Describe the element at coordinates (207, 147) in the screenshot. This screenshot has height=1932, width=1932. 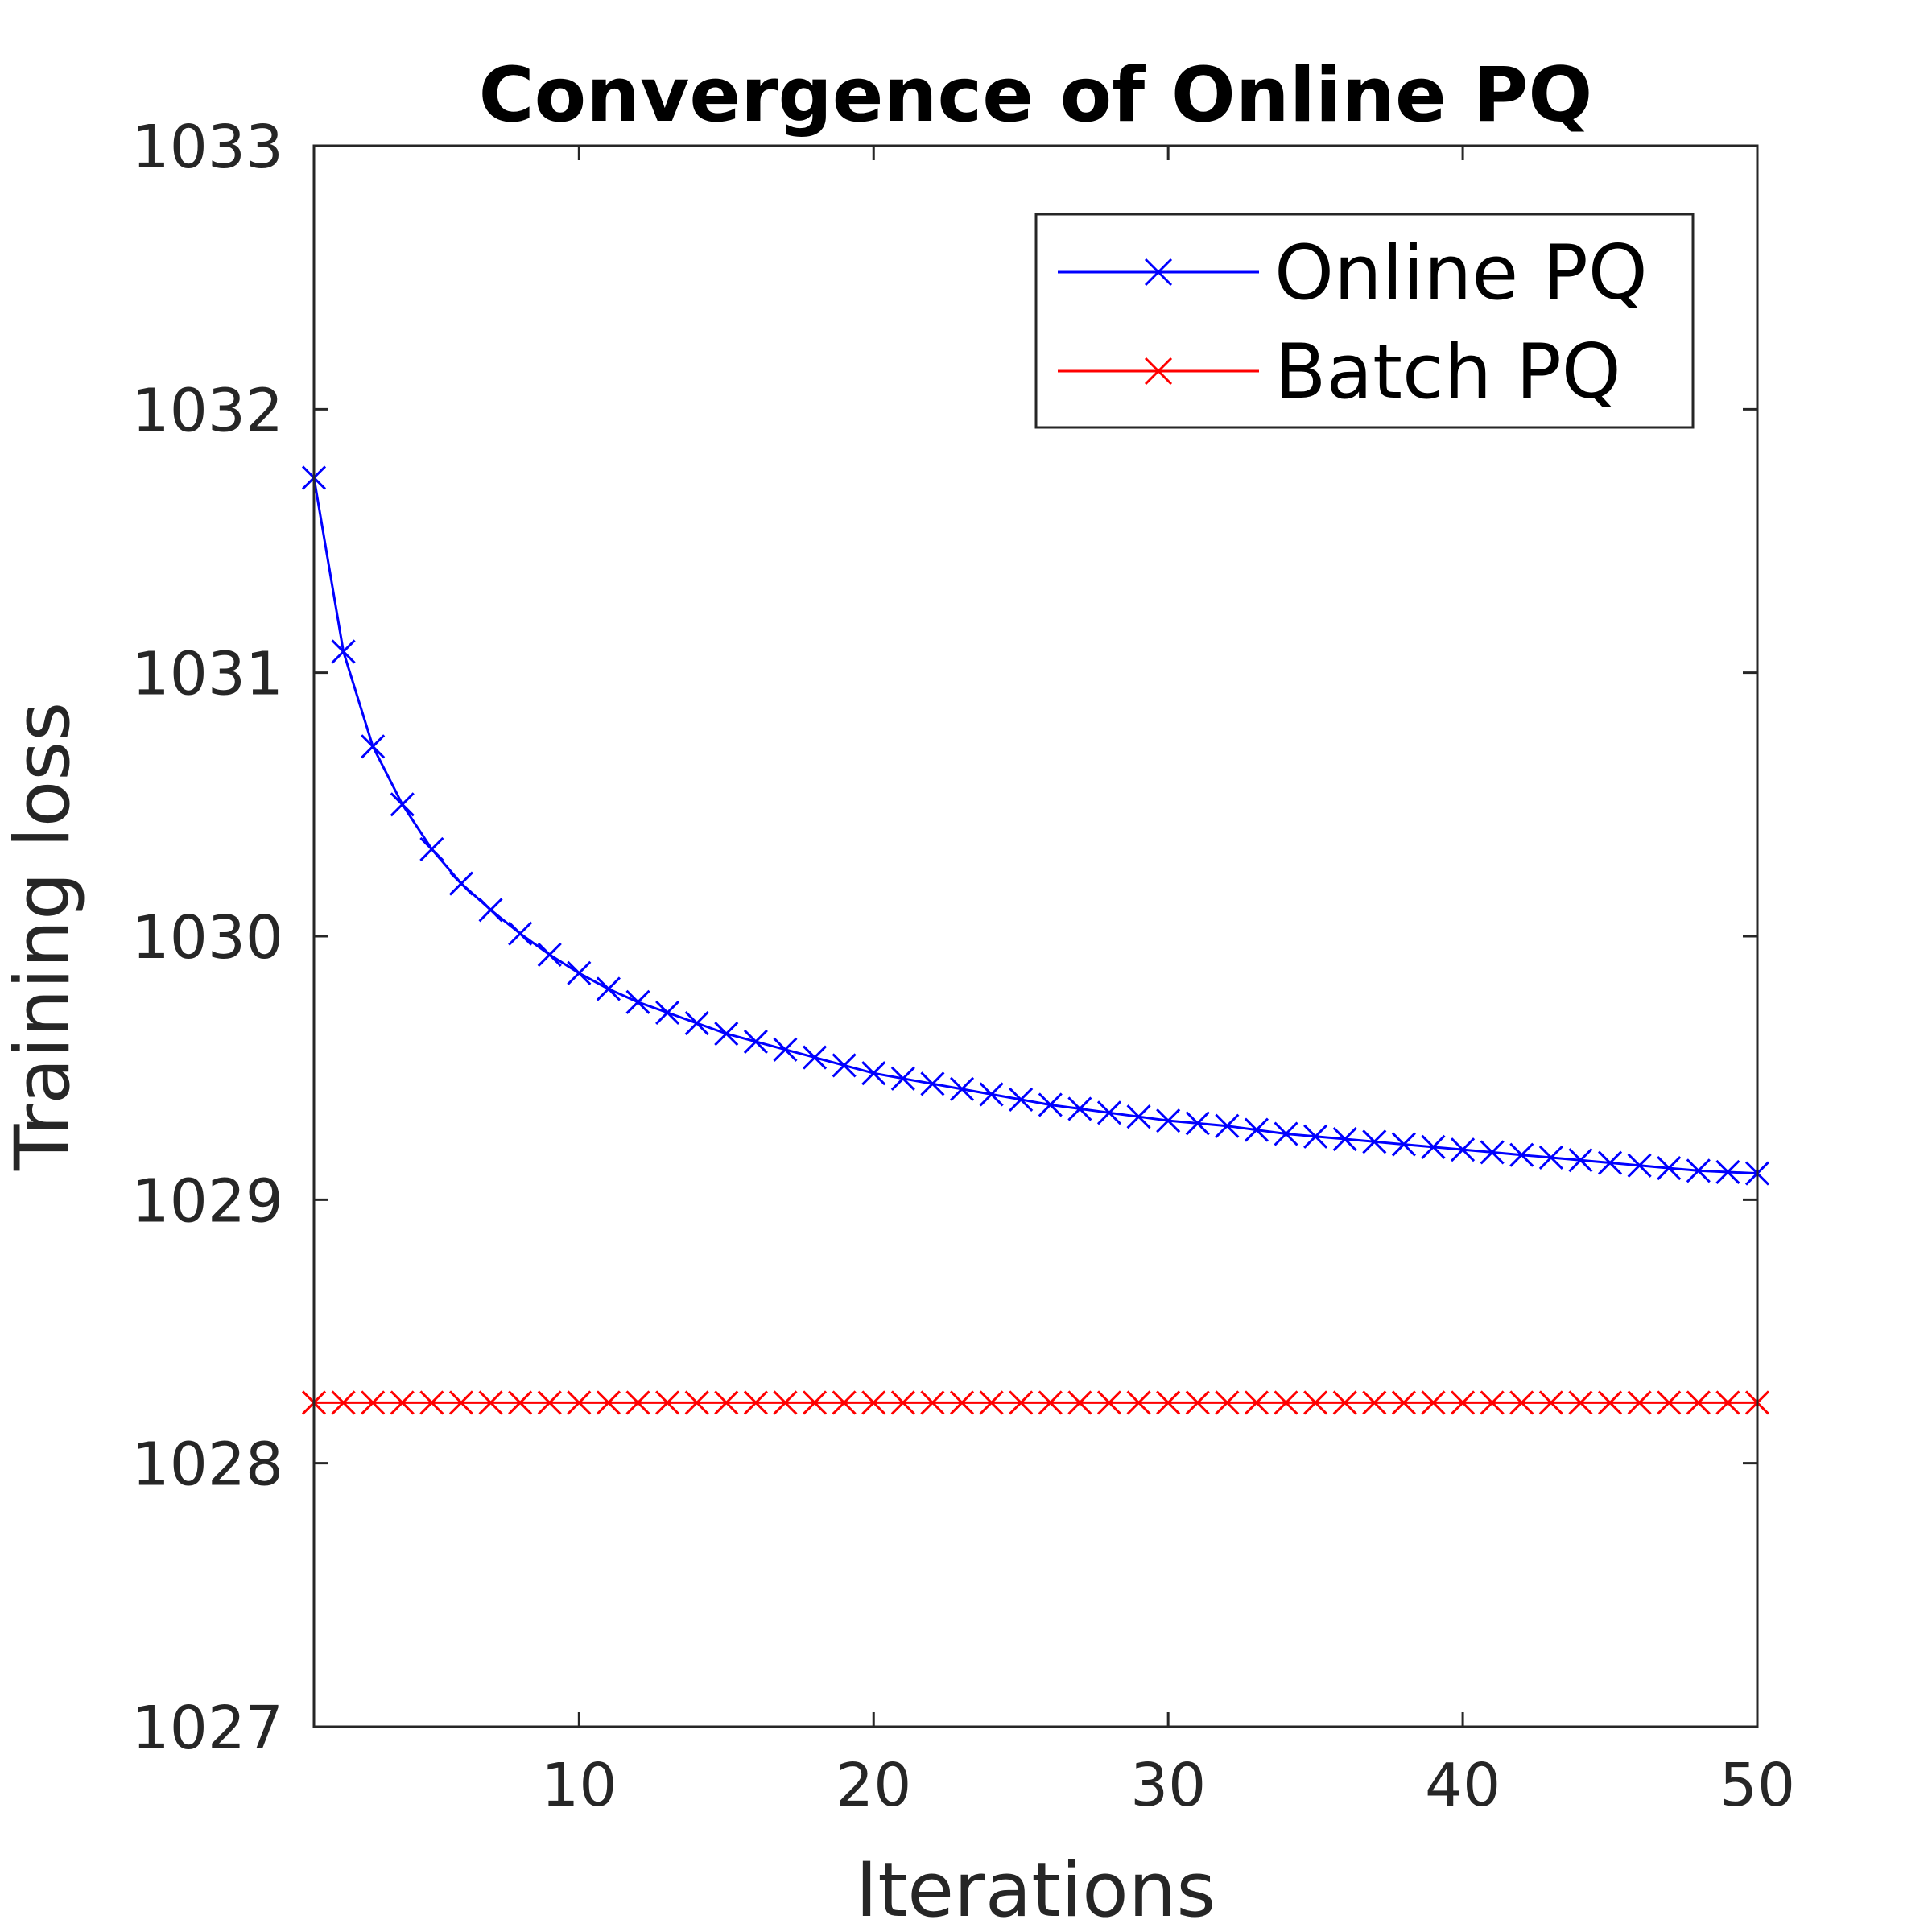
I see `y-tick-label: 1033` at that location.